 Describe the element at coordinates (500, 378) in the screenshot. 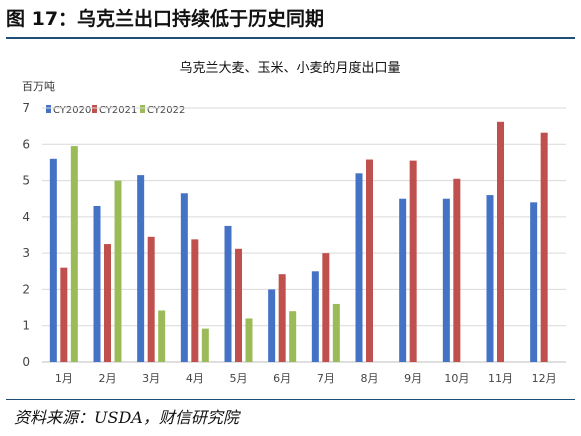

I see `x-tick-label-11: 11月` at that location.